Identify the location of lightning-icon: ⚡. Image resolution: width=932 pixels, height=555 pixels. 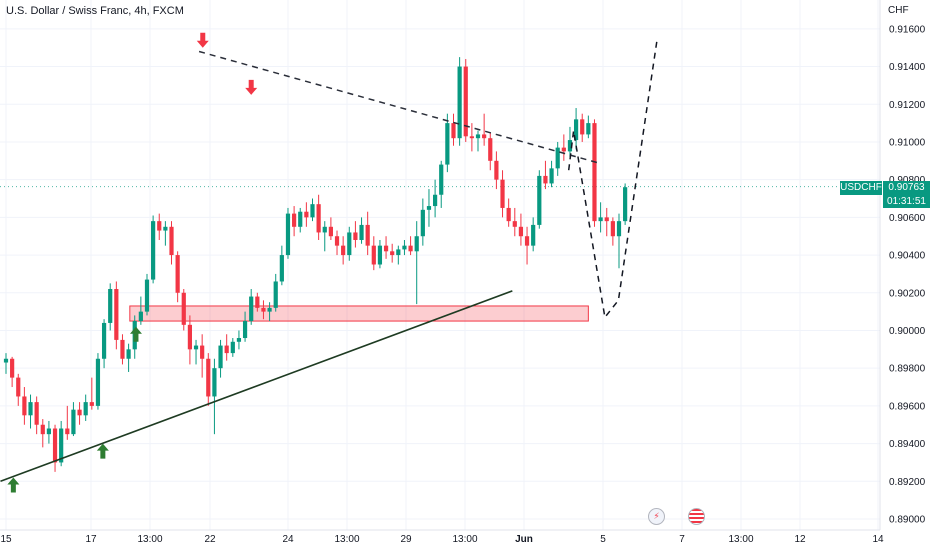
(656, 516).